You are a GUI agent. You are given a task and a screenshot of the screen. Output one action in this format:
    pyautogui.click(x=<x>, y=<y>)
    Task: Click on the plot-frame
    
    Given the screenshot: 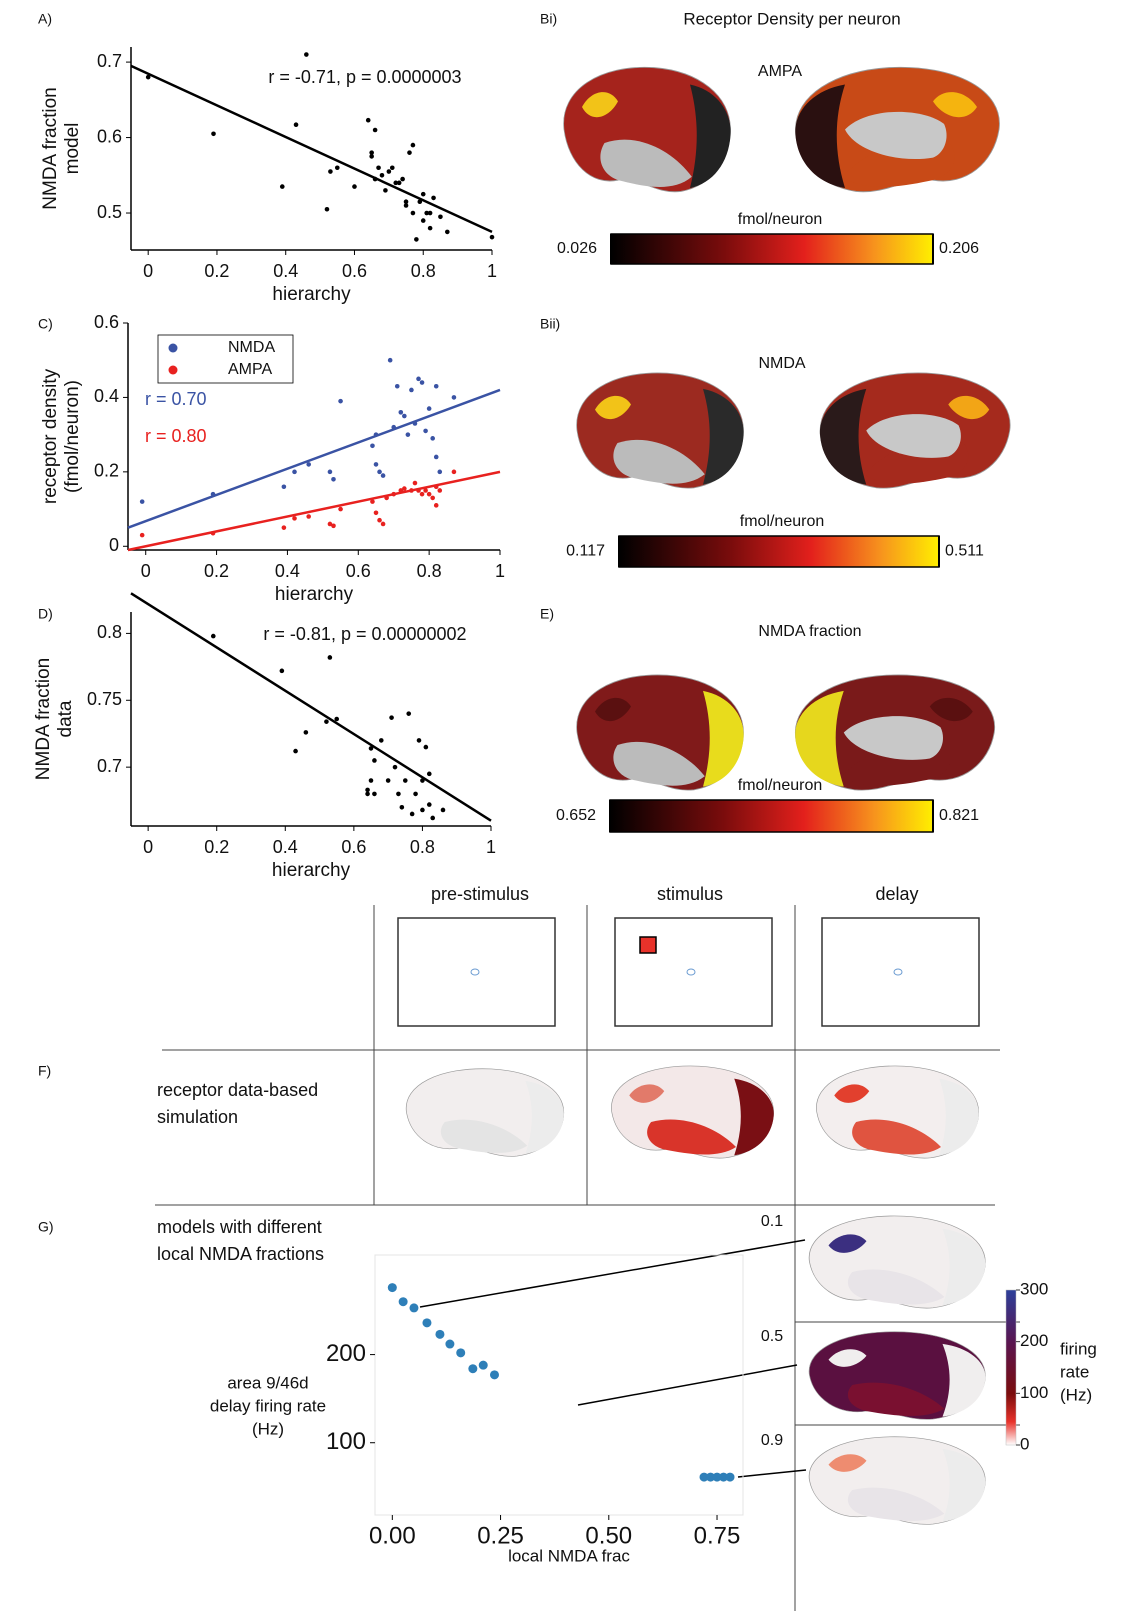 What is the action you would take?
    pyautogui.click(x=559, y=1385)
    